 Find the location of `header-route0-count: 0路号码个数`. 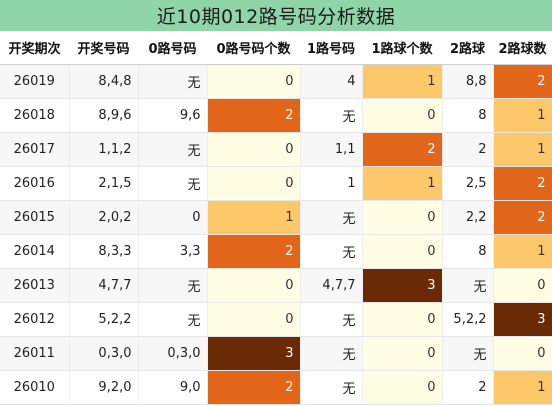

header-route0-count: 0路号码个数 is located at coordinates (253, 48).